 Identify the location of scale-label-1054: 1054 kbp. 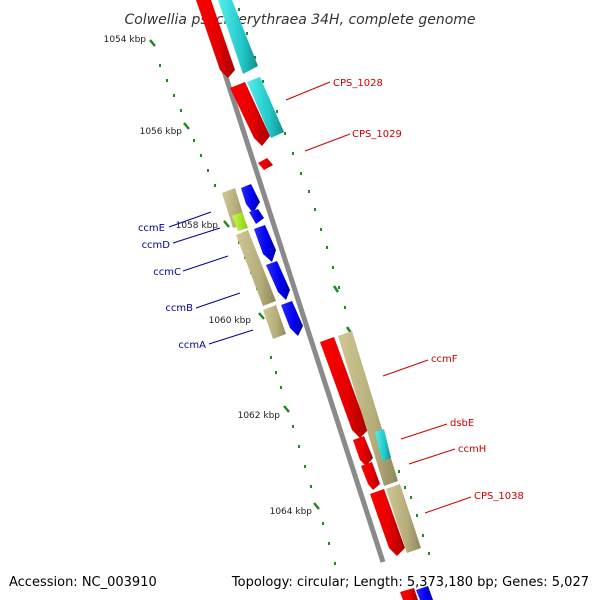
(125, 40).